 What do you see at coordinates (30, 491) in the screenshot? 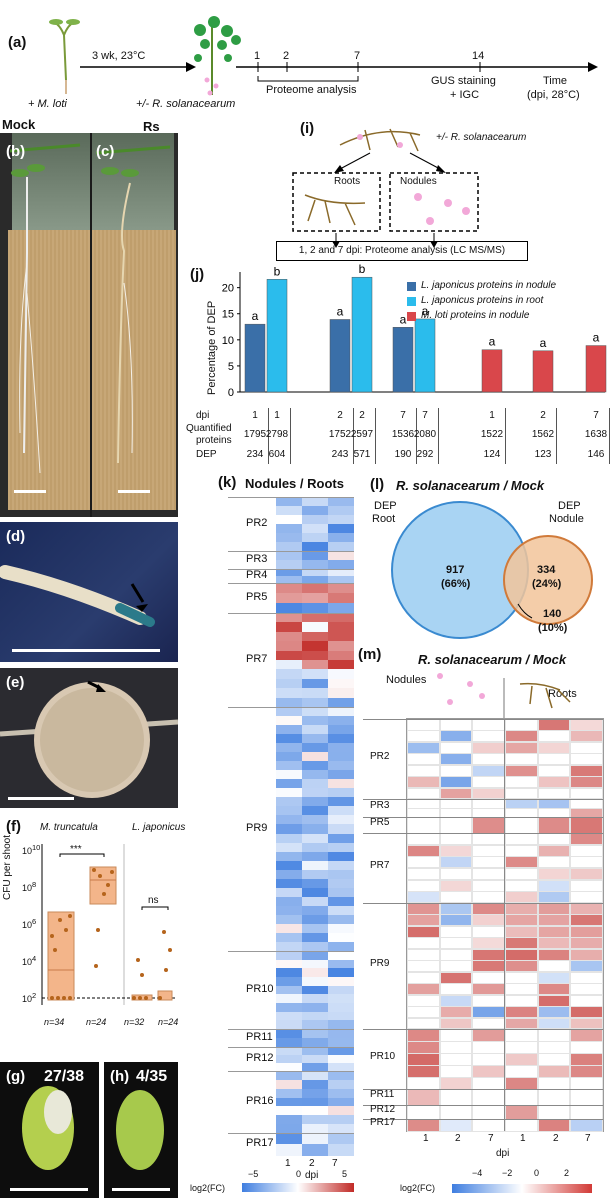
I see `scale-bar-b` at bounding box center [30, 491].